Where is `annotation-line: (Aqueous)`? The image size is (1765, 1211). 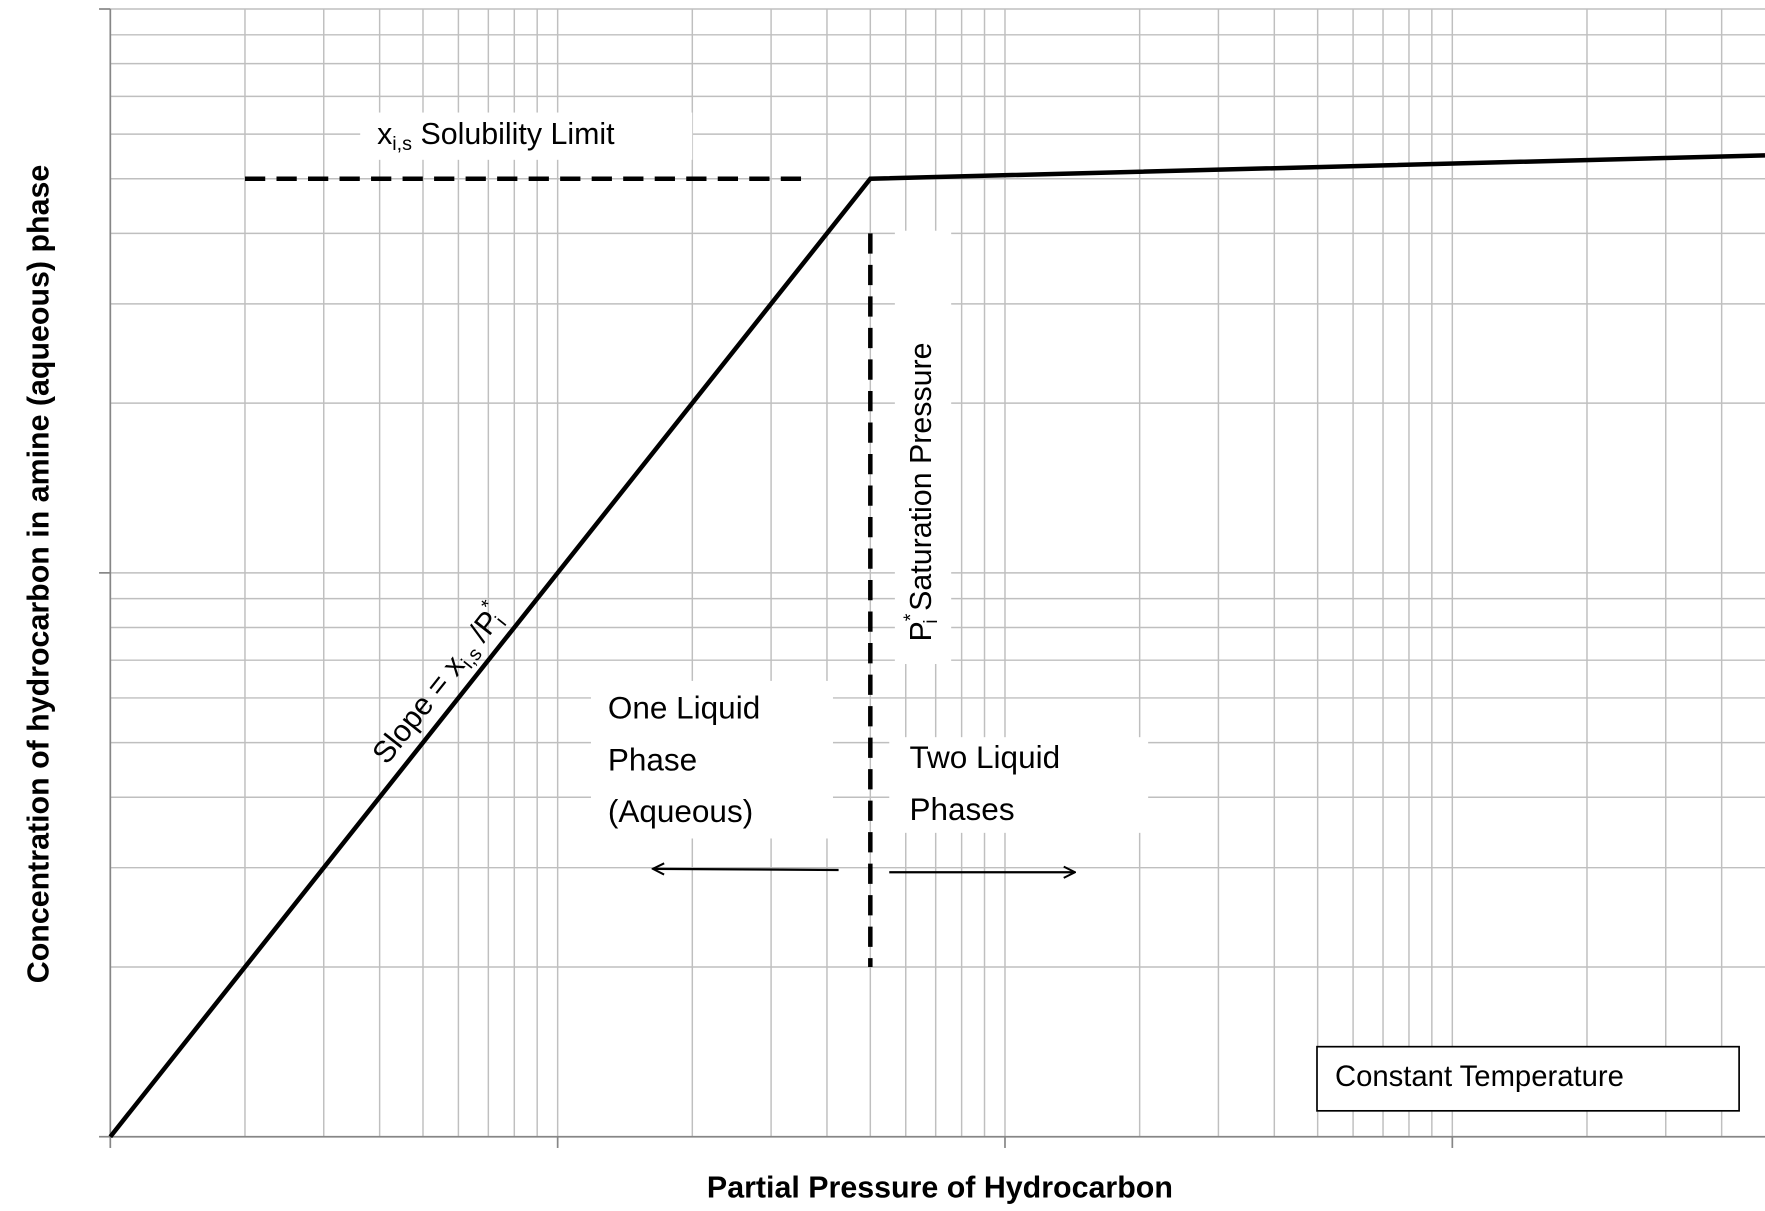
annotation-line: (Aqueous) is located at coordinates (680, 811).